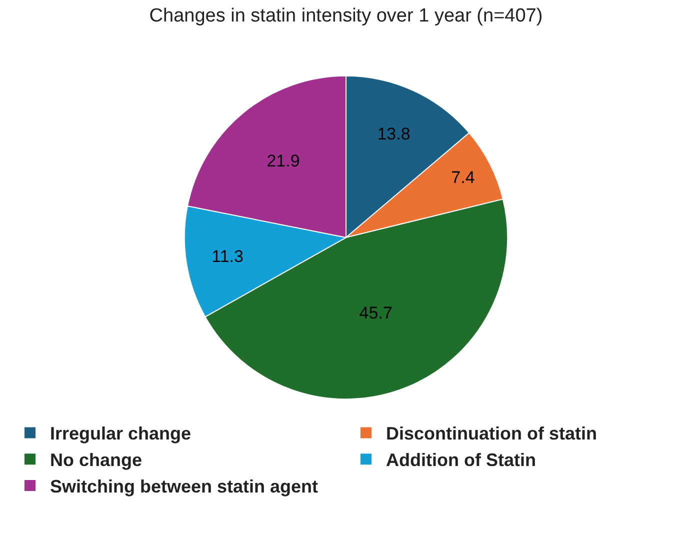 The width and height of the screenshot is (692, 558). I want to click on data-label: 21.9, so click(283, 161).